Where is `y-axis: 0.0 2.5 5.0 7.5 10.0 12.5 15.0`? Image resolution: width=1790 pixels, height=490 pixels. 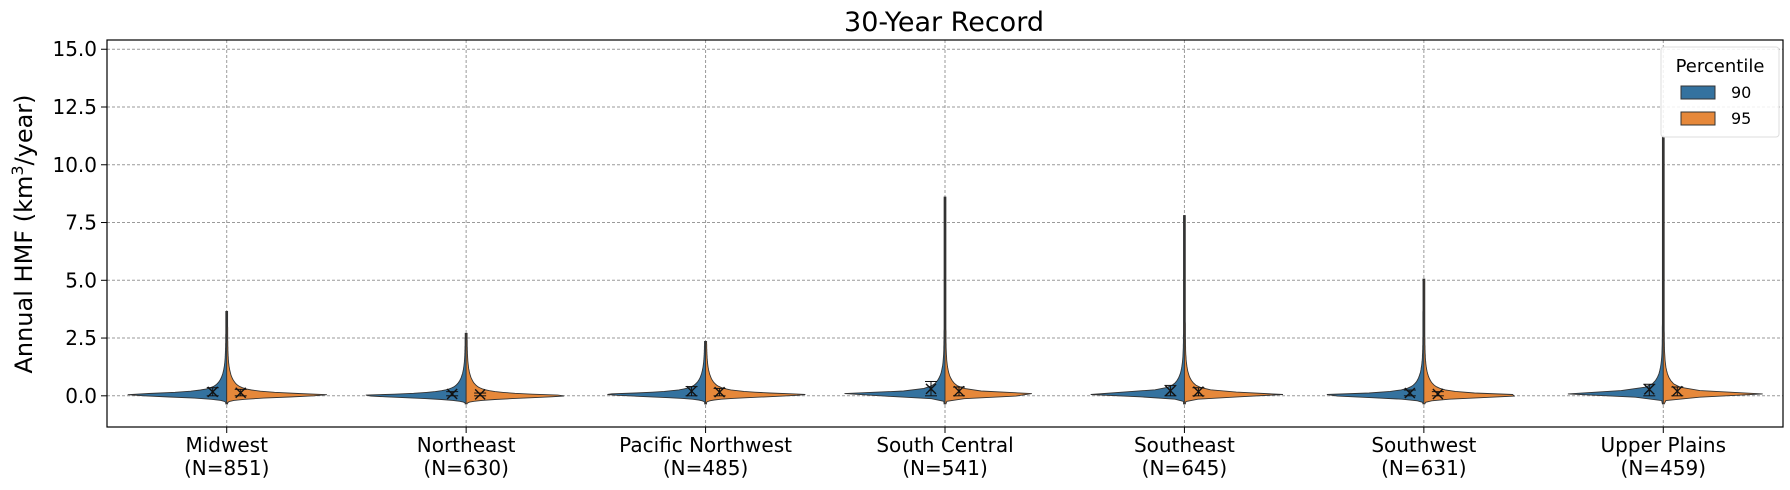 y-axis: 0.0 2.5 5.0 7.5 10.0 12.5 15.0 is located at coordinates (79, 222).